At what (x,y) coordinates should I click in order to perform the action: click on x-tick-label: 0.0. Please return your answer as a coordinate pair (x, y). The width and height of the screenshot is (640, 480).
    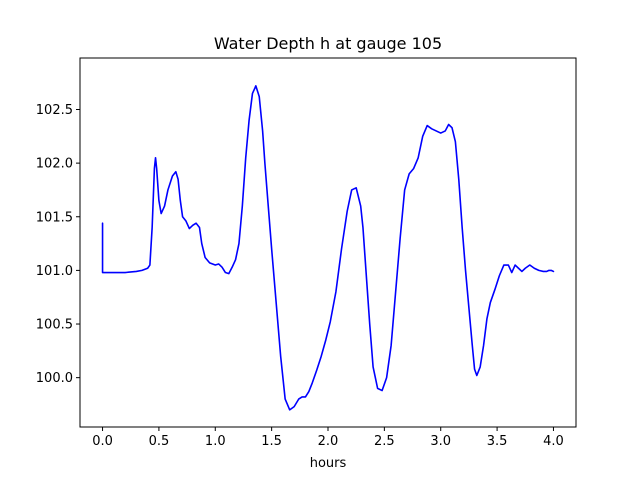
    Looking at the image, I should click on (102, 441).